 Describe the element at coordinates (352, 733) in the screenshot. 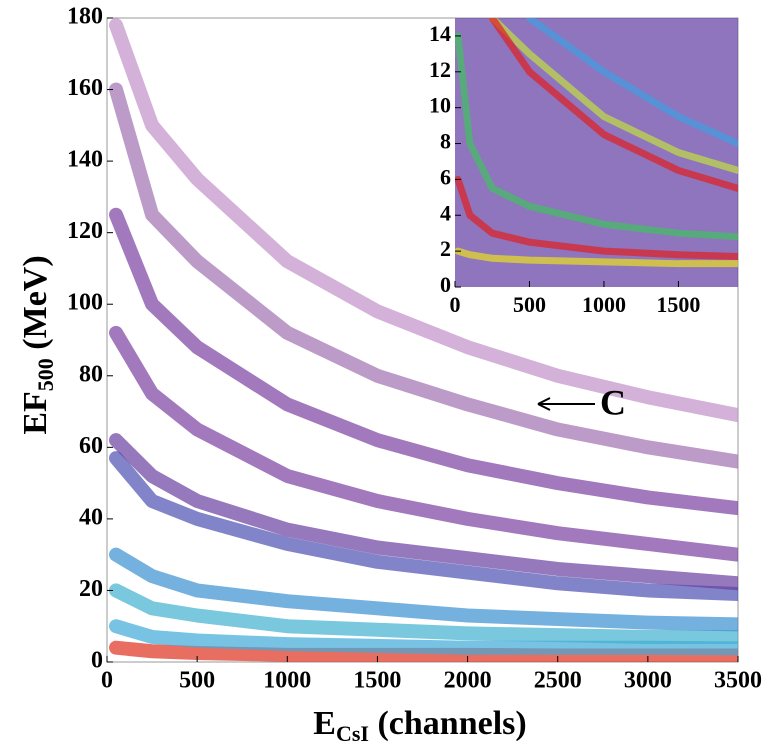

I see `x-label-sub: CsI` at that location.